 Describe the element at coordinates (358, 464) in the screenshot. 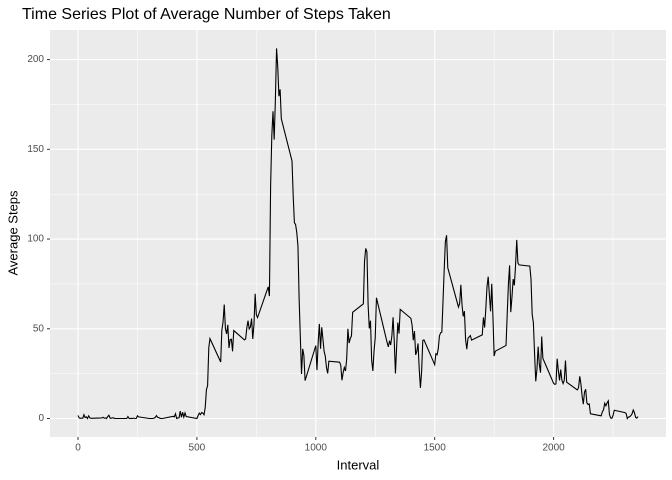

I see `x-axis-title: Interval` at that location.